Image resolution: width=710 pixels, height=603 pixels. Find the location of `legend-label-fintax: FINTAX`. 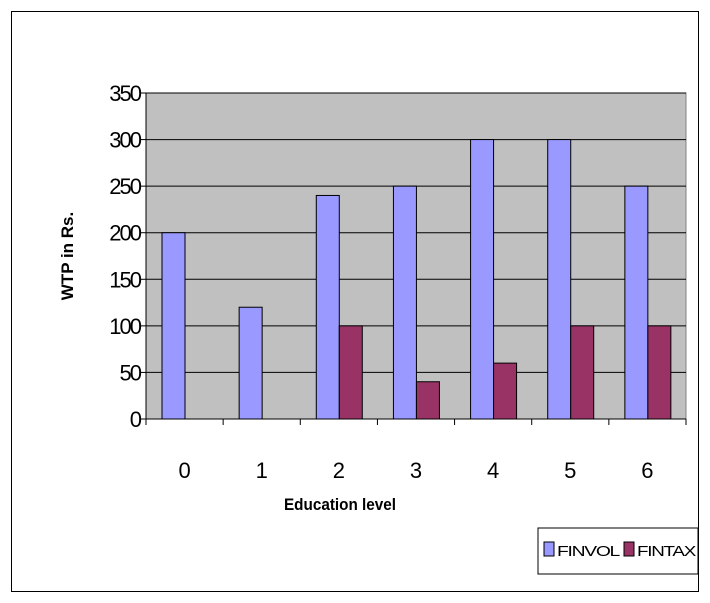

legend-label-fintax: FINTAX is located at coordinates (666, 551).